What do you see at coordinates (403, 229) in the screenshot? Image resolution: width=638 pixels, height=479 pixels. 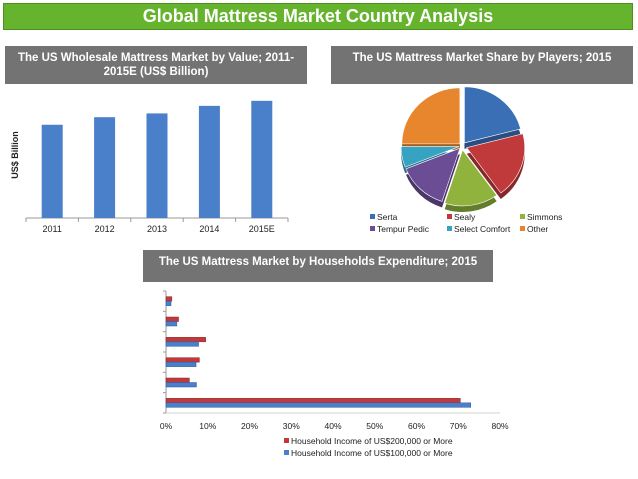 I see `pie-legend-label: Tempur Pedic` at bounding box center [403, 229].